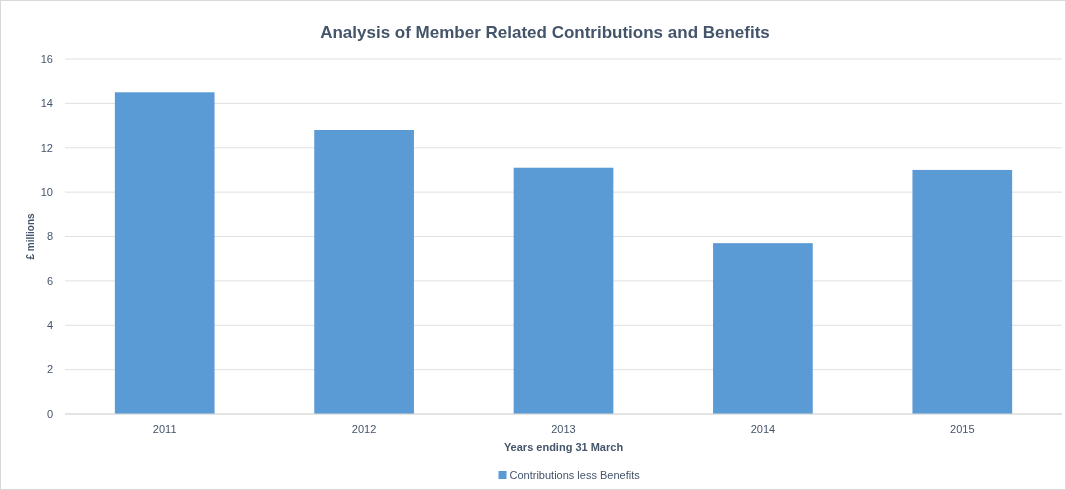  Describe the element at coordinates (545, 32) in the screenshot. I see `chart-title: Analysis of Member Related Contributions and Benefits` at that location.